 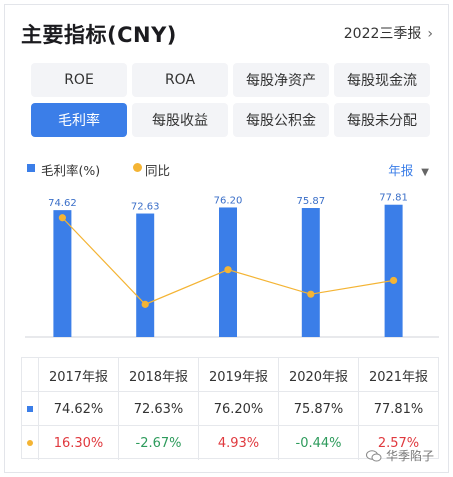 I want to click on tab-gross-margin: 毛利率, so click(x=79, y=120).